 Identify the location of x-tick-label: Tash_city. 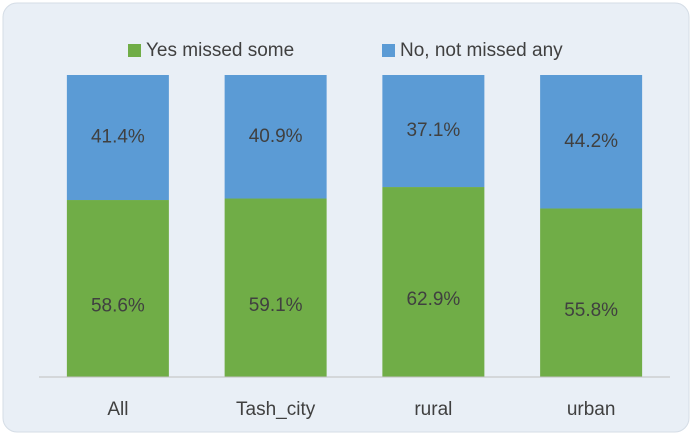
(276, 409).